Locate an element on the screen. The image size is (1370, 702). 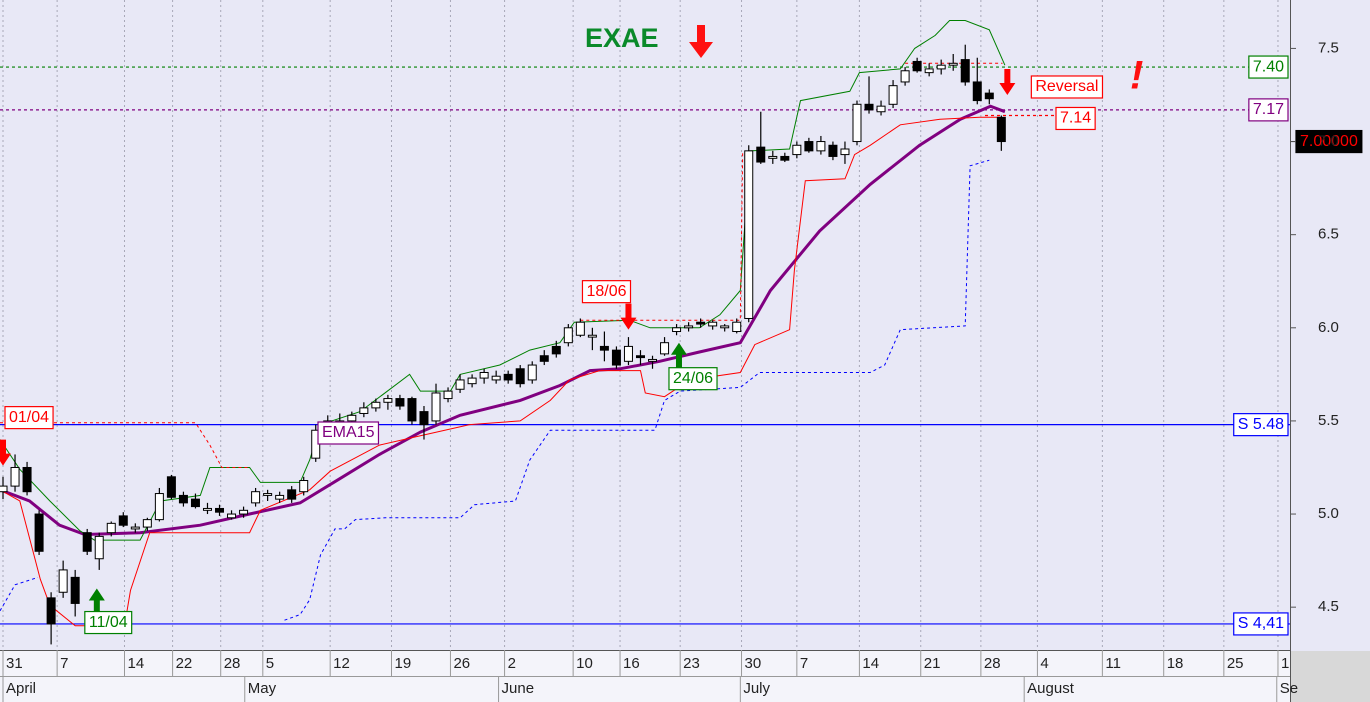
x-tick-label: 26 is located at coordinates (461, 663).